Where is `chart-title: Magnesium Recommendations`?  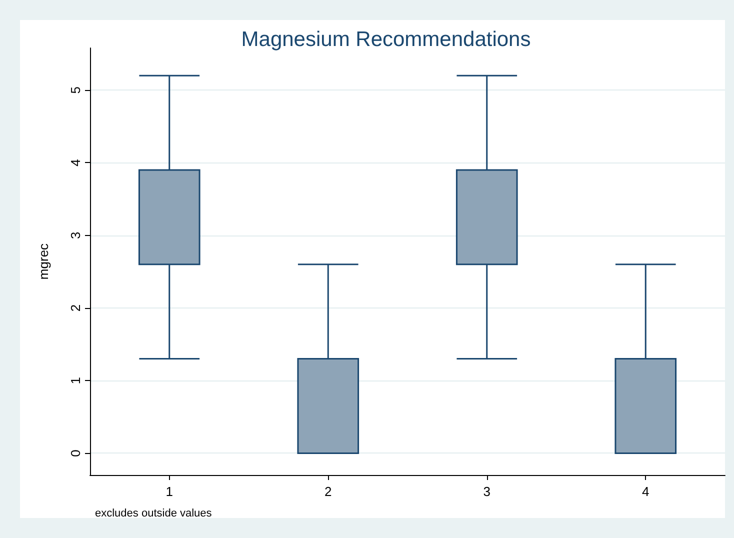 chart-title: Magnesium Recommendations is located at coordinates (386, 39).